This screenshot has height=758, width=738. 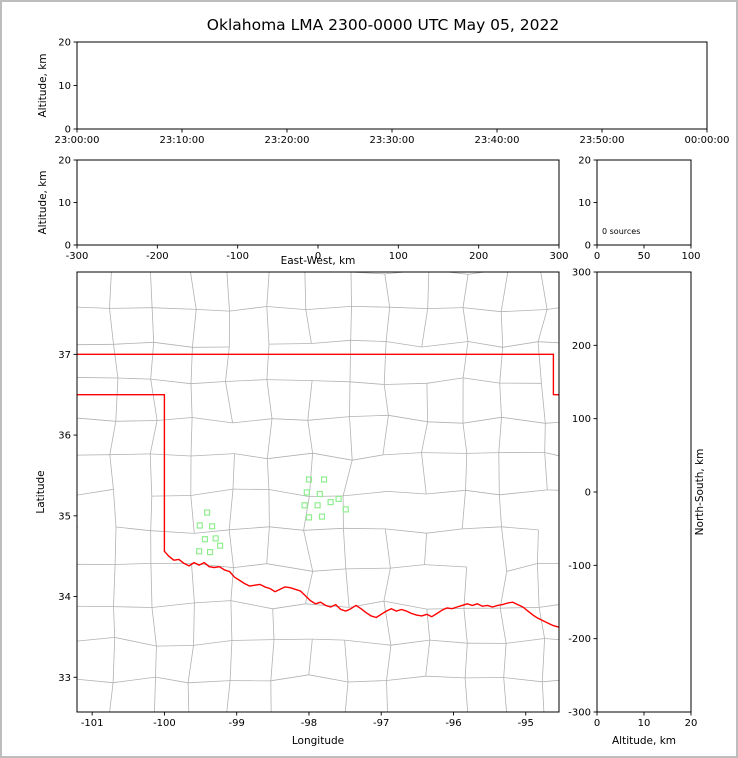 I want to click on map-ylabel: Latitude, so click(x=41, y=491).